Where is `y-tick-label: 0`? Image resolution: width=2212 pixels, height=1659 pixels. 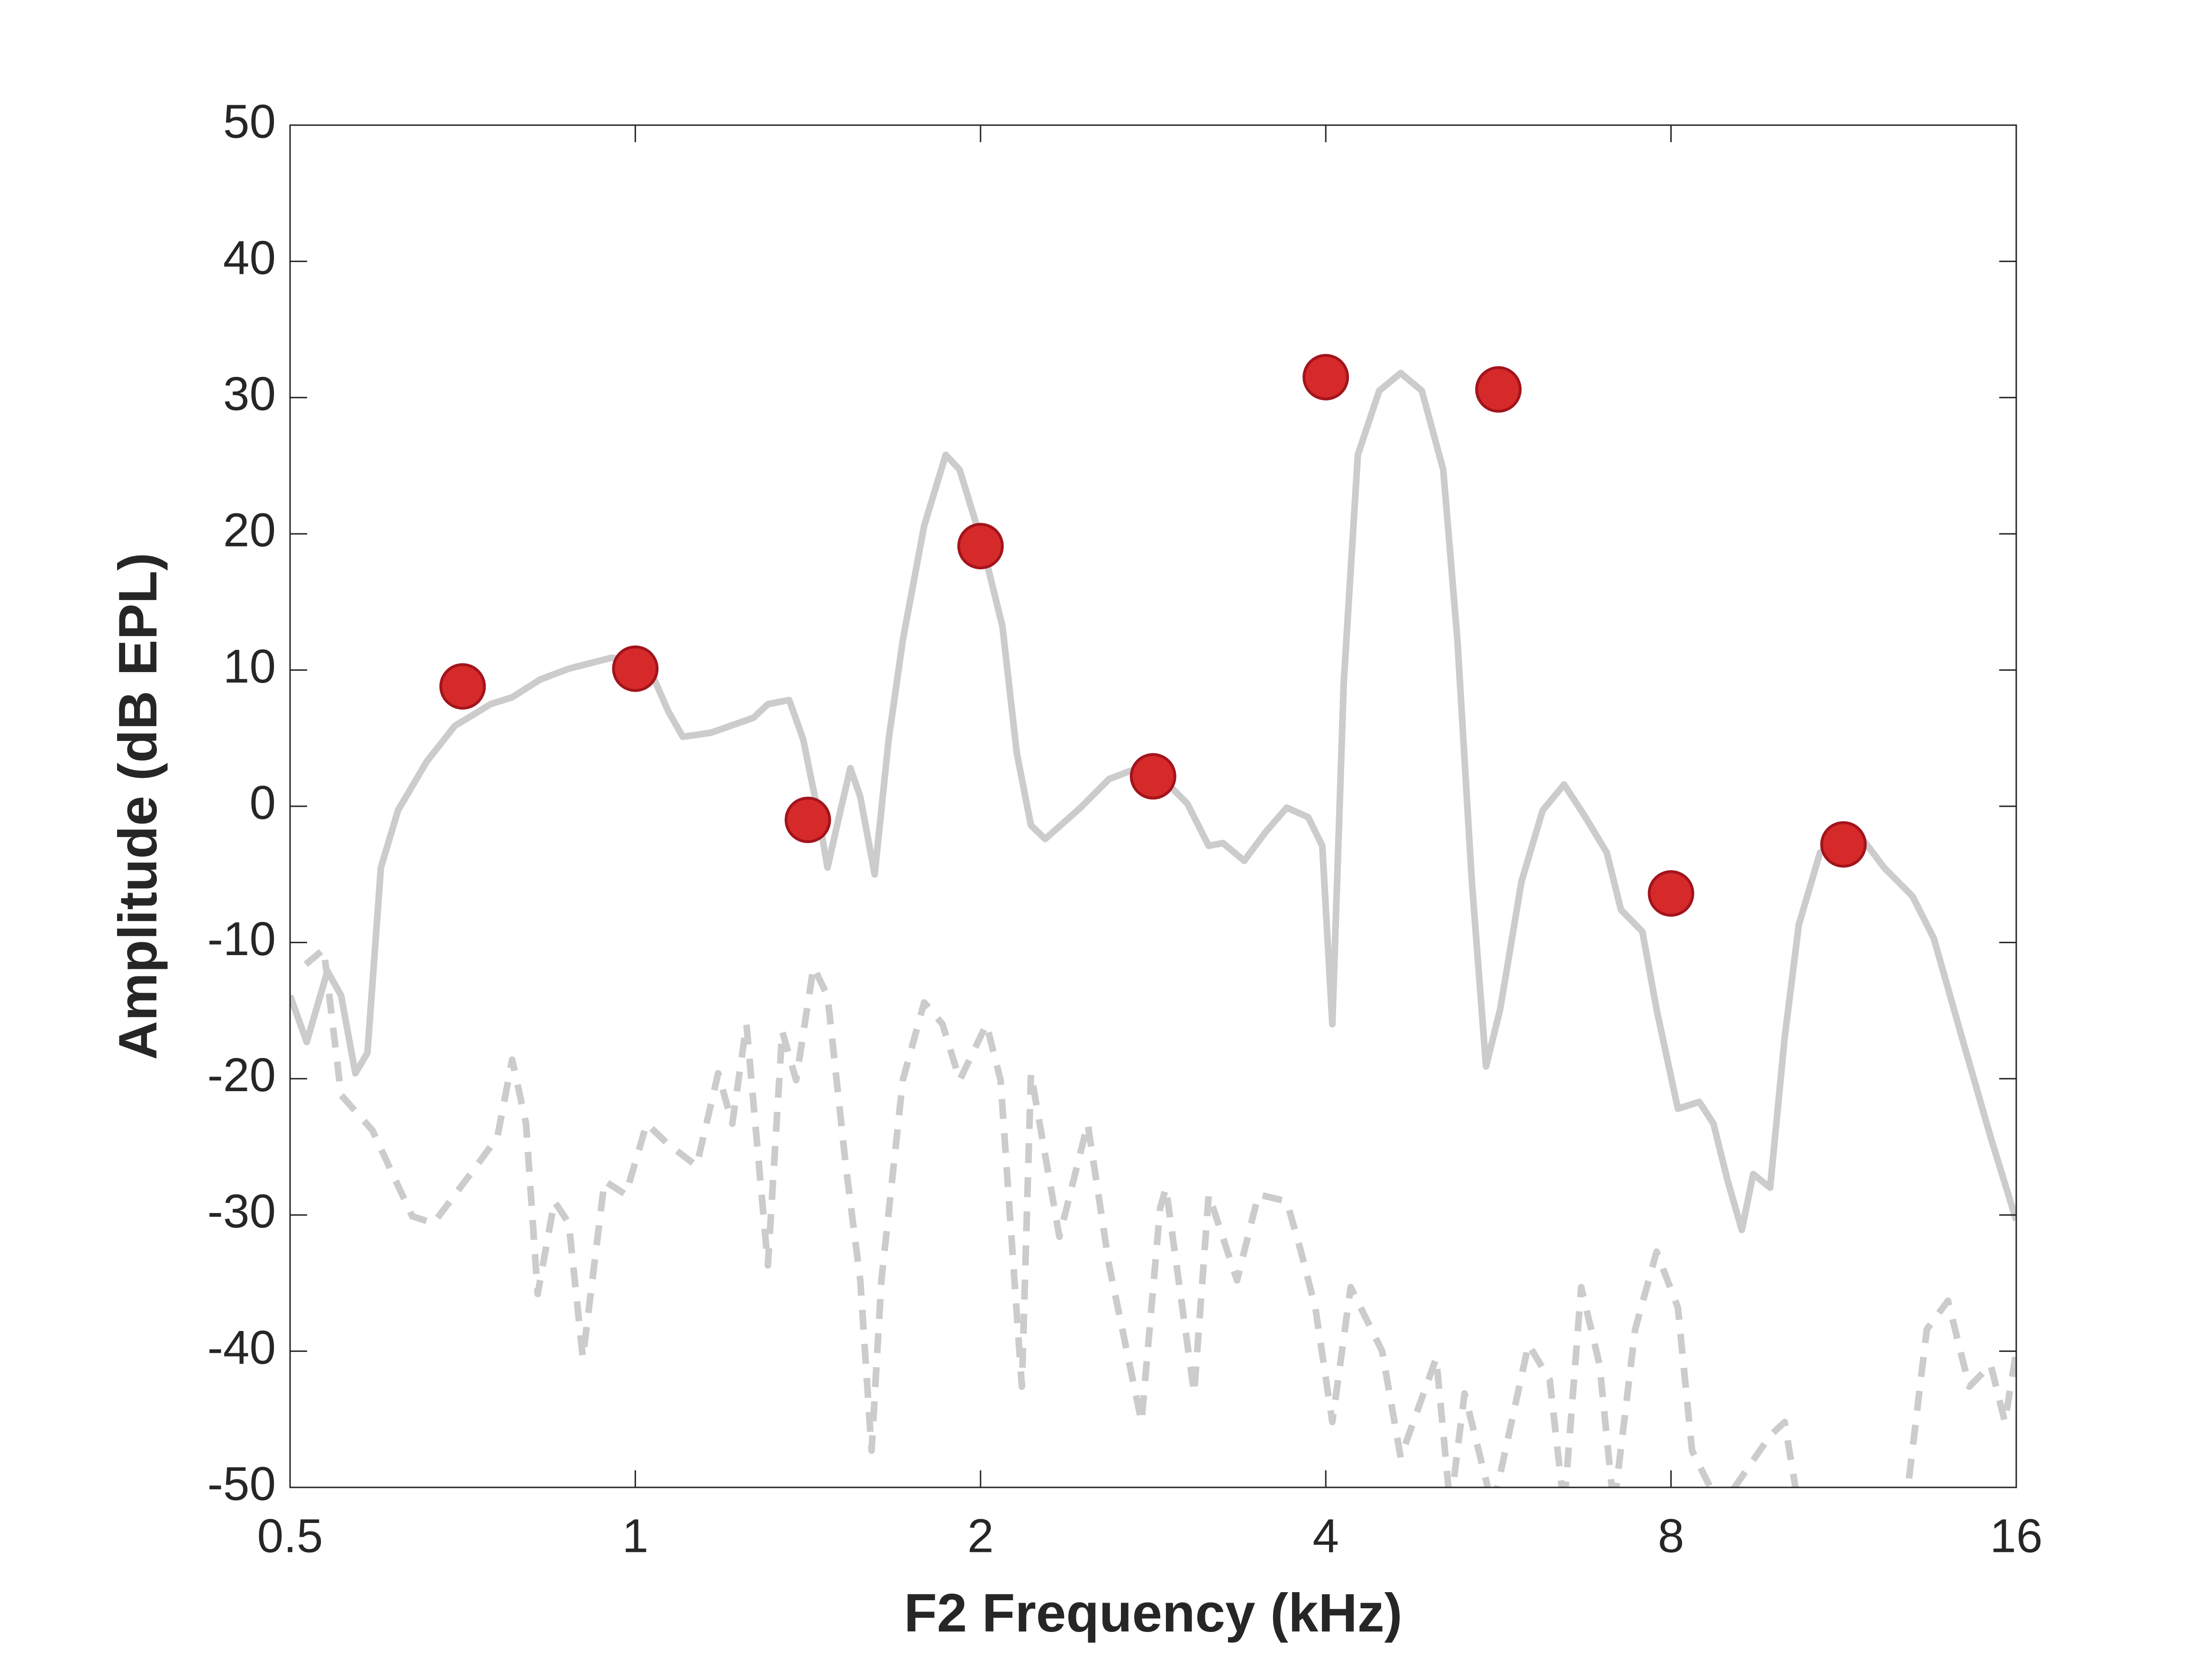
y-tick-label: 0 is located at coordinates (262, 802).